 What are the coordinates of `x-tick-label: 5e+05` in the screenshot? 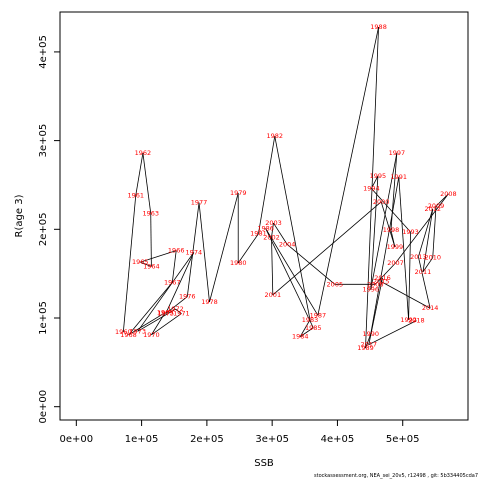 It's located at (403, 439).